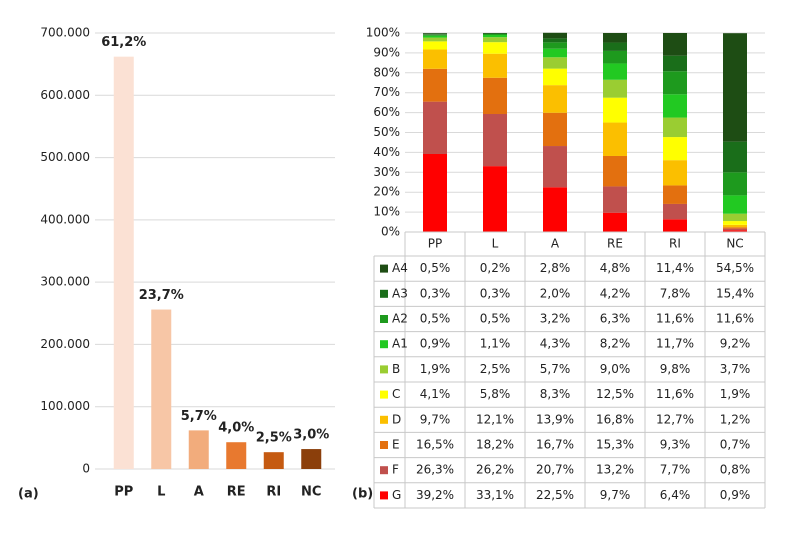 The width and height of the screenshot is (794, 534). I want to click on legend-label: F, so click(395, 470).